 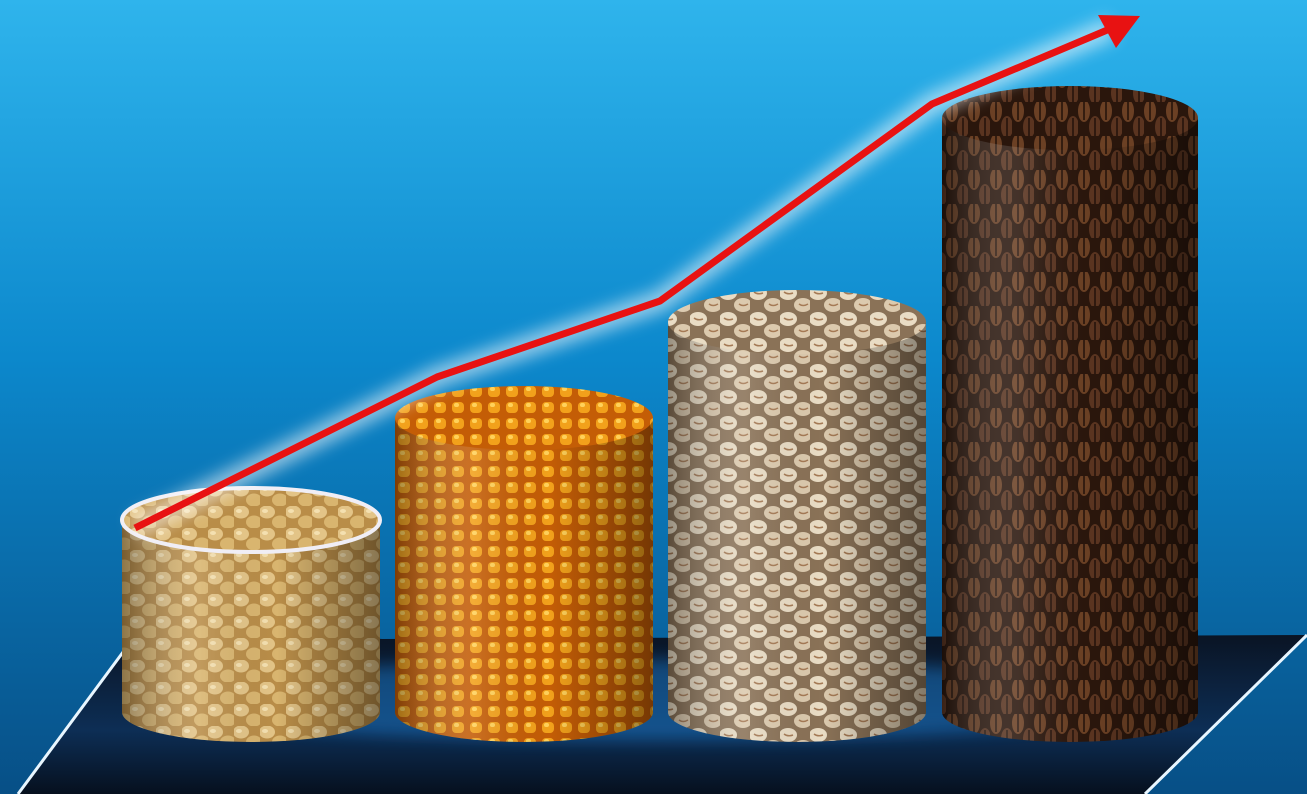 I want to click on cylinder-corn, so click(x=524, y=564).